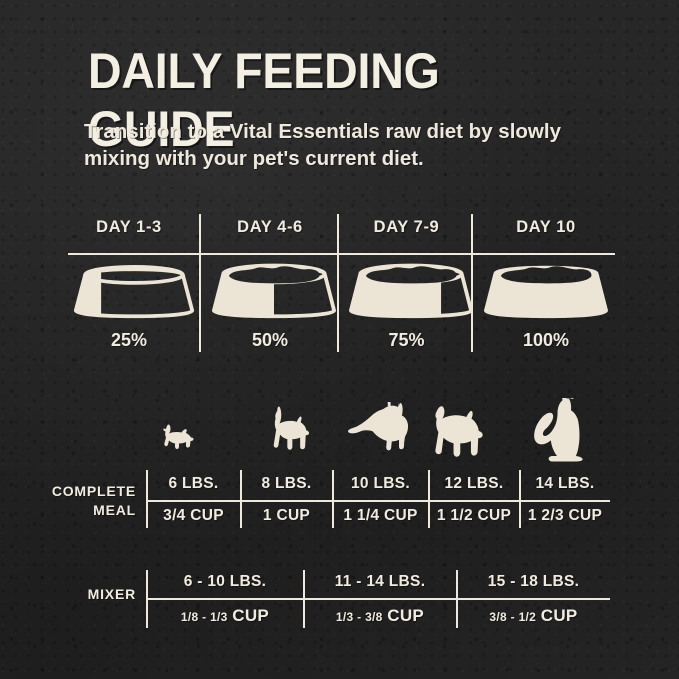  Describe the element at coordinates (378, 501) in the screenshot. I see `complete-meal-horizontal-rule` at that location.